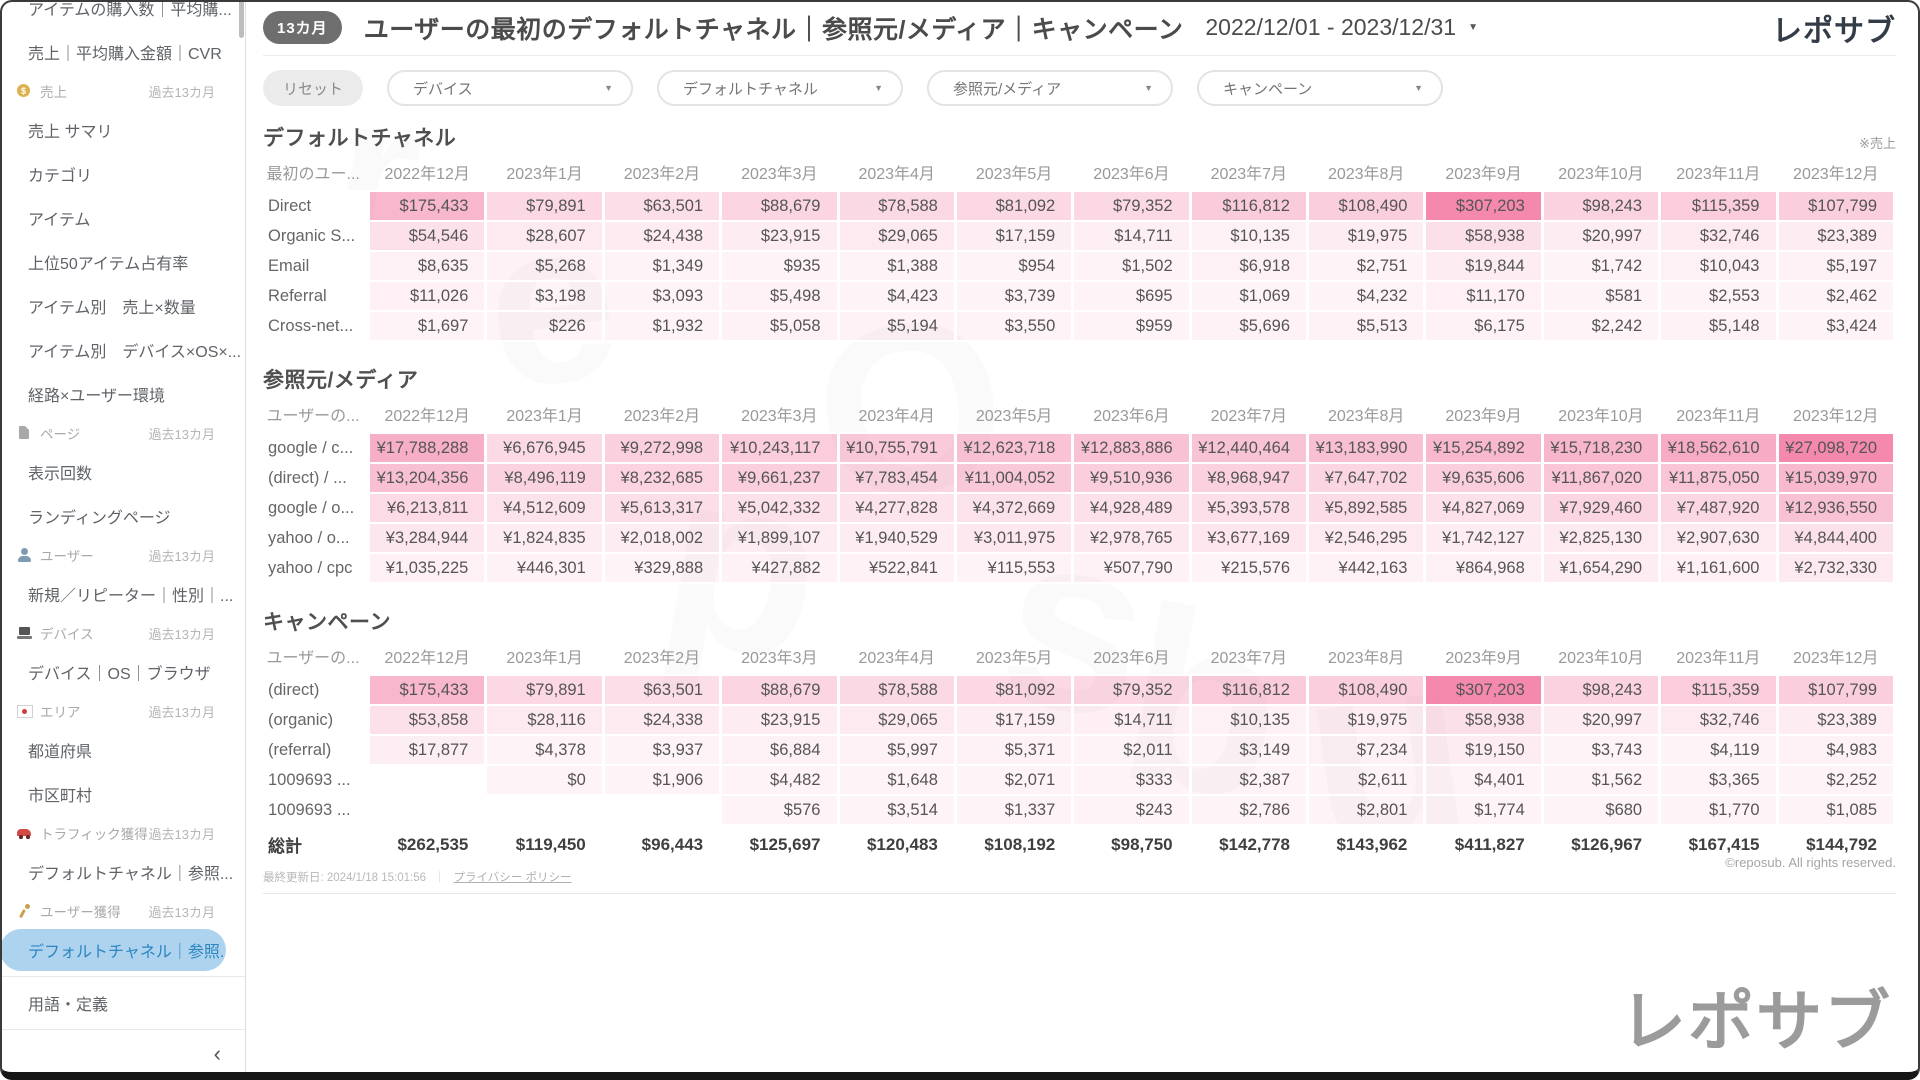 The width and height of the screenshot is (1920, 1080). What do you see at coordinates (59, 220) in the screenshot?
I see `sidebar-item: アイテム` at bounding box center [59, 220].